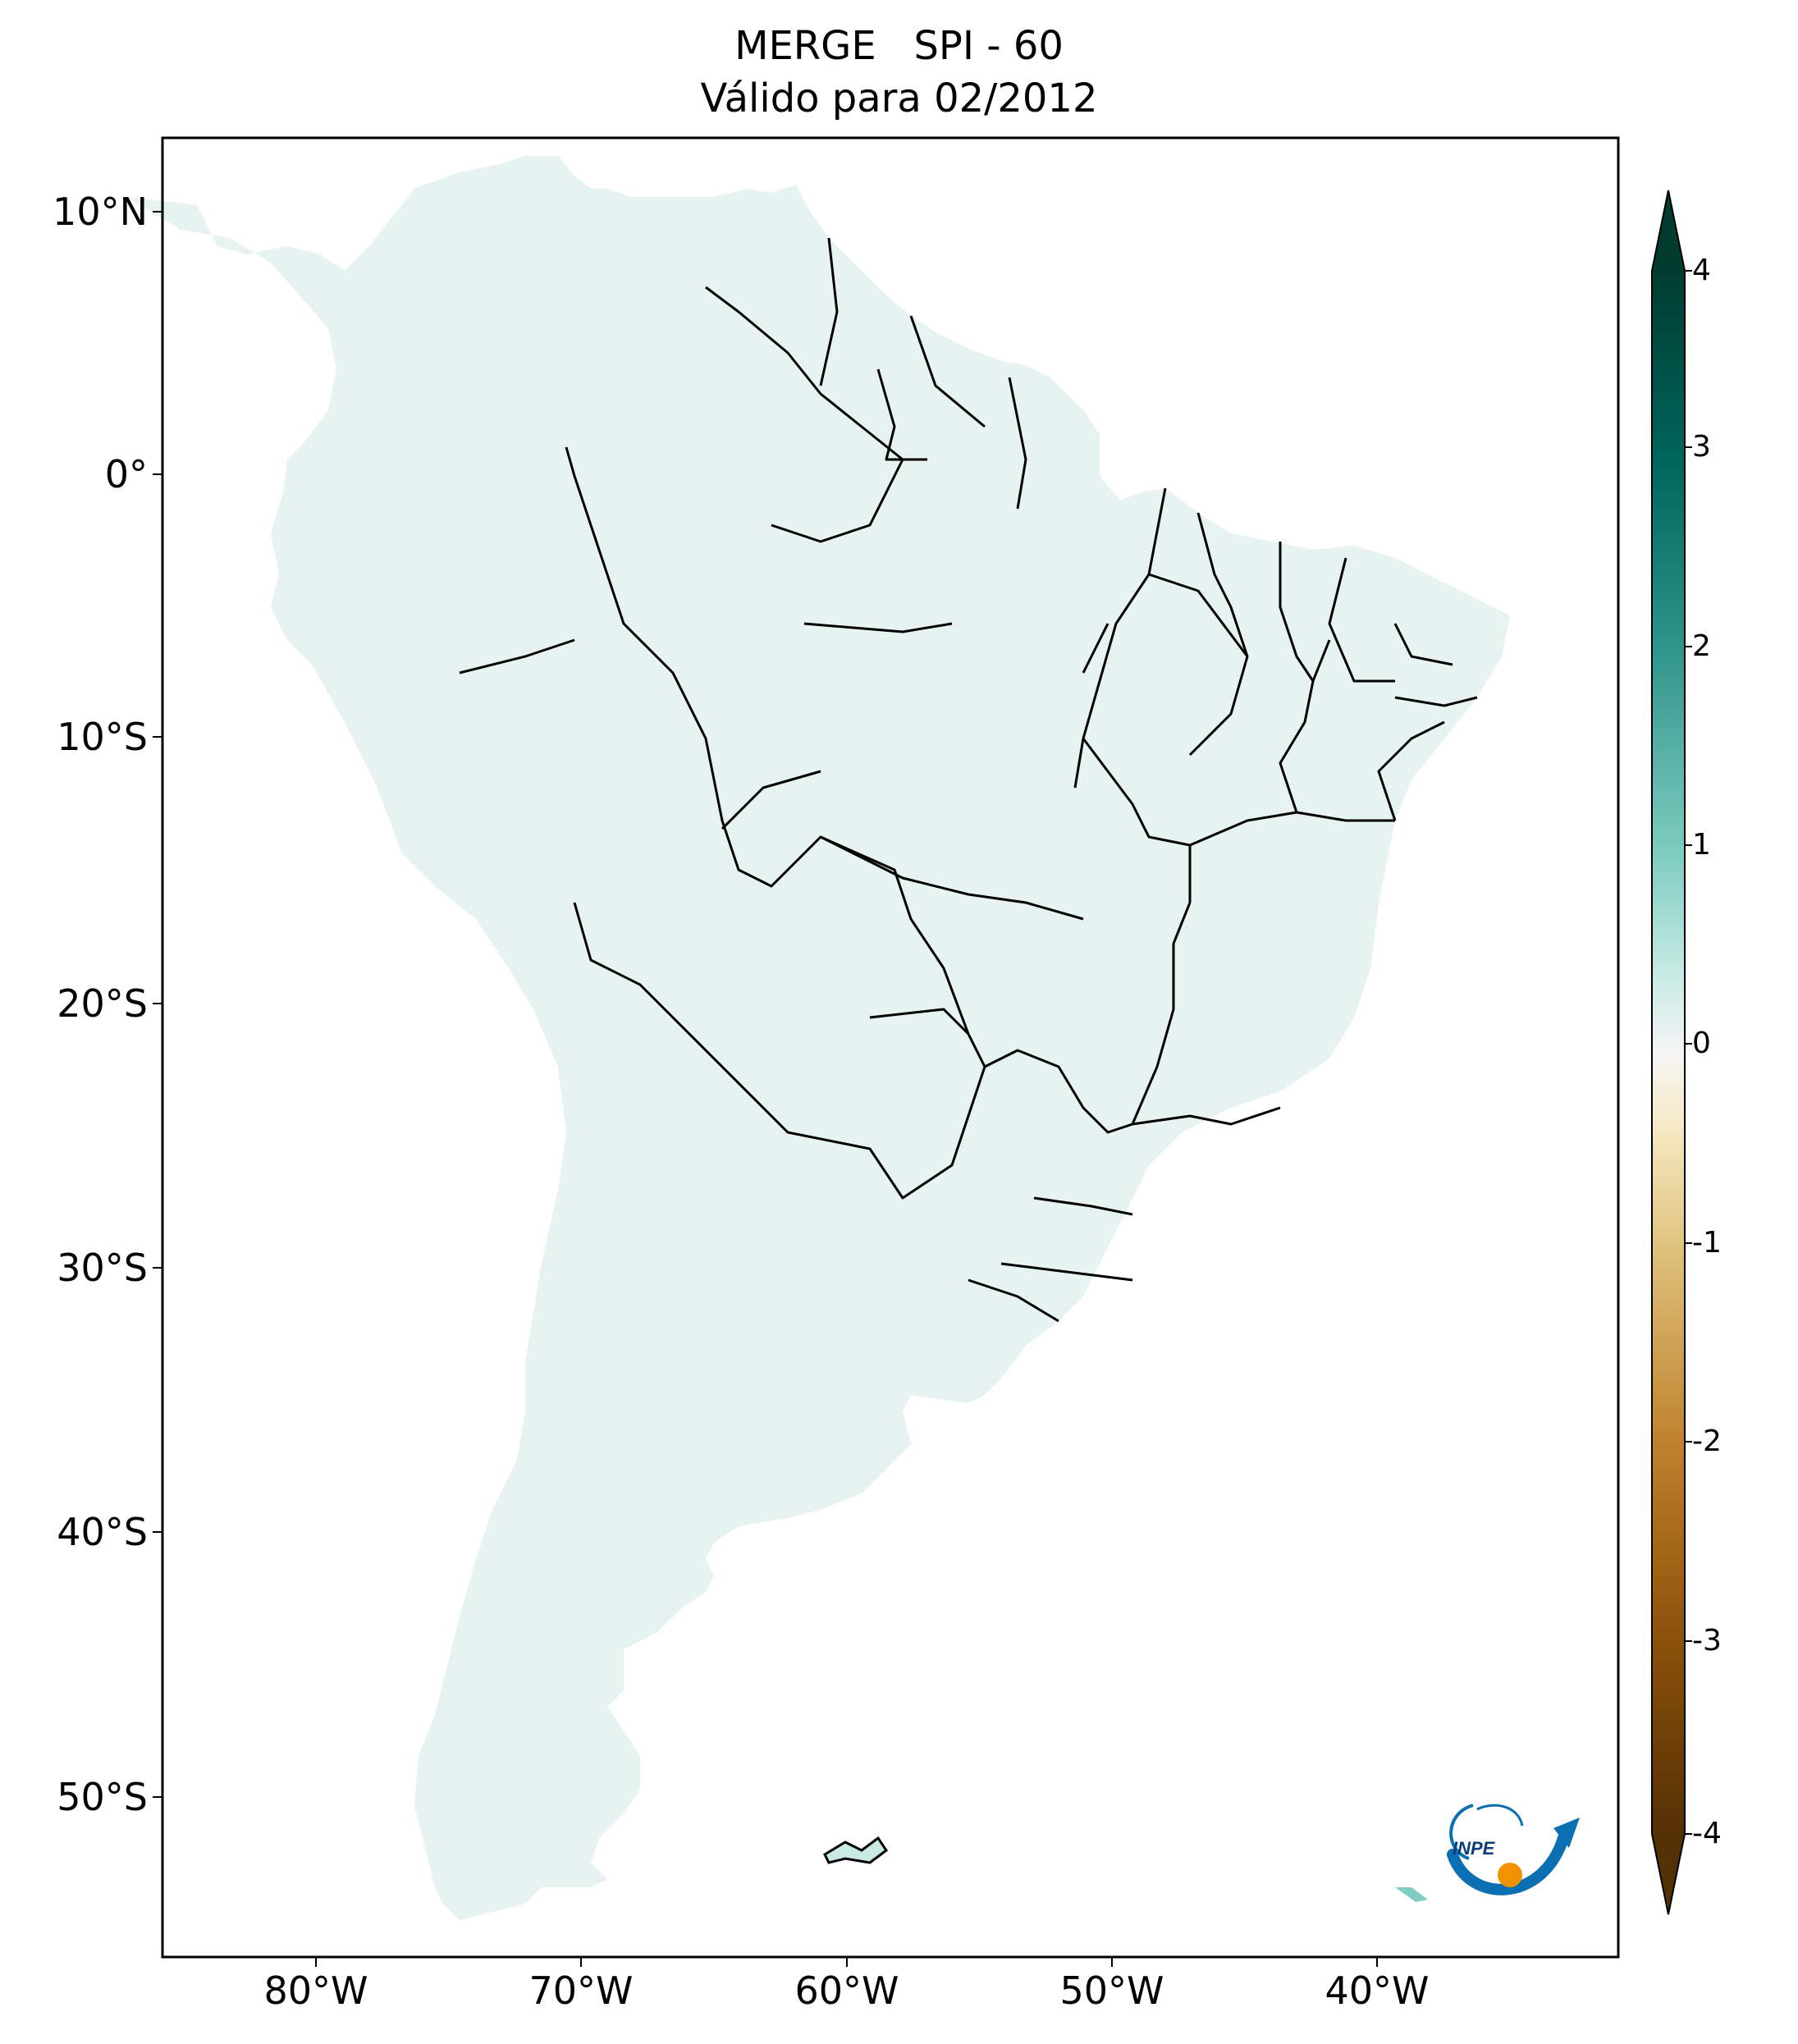 This screenshot has height=2044, width=1798. Describe the element at coordinates (1702, 845) in the screenshot. I see `colorbar-label-1: 1` at that location.